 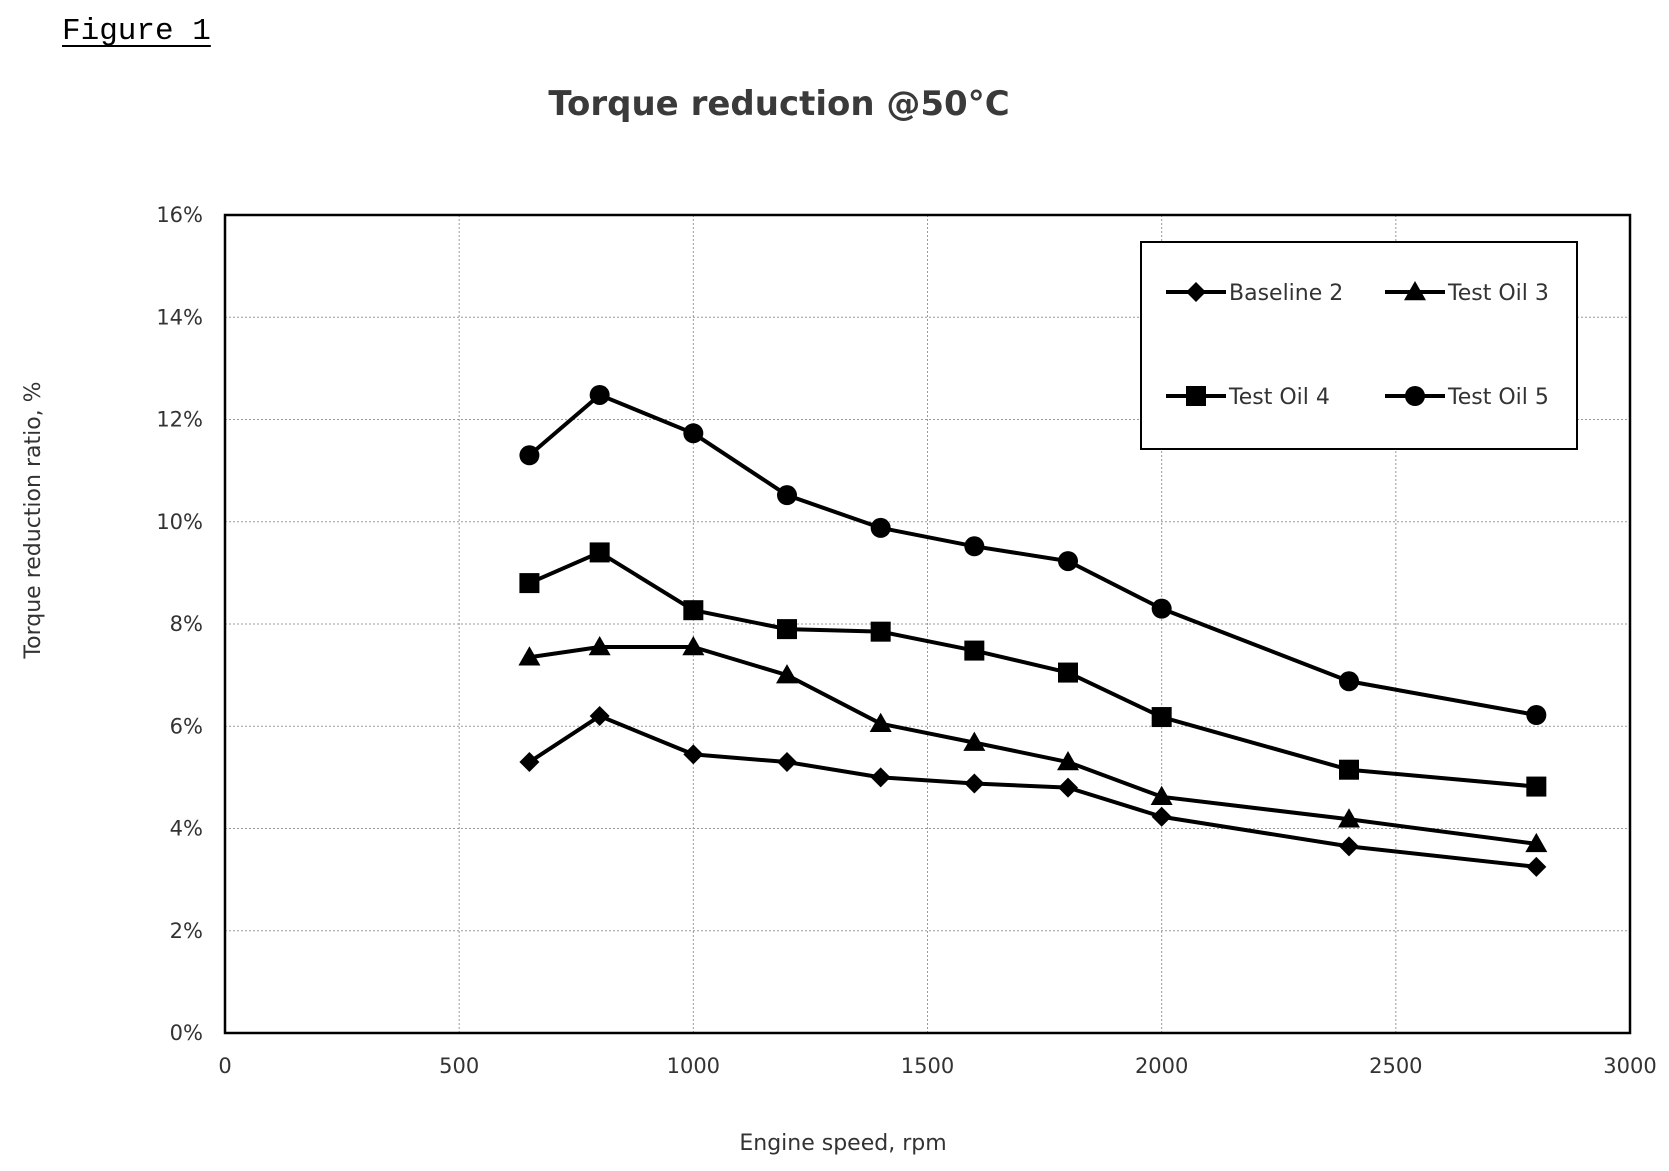 I want to click on legend-entry: Test Oil 5, so click(x=1467, y=397).